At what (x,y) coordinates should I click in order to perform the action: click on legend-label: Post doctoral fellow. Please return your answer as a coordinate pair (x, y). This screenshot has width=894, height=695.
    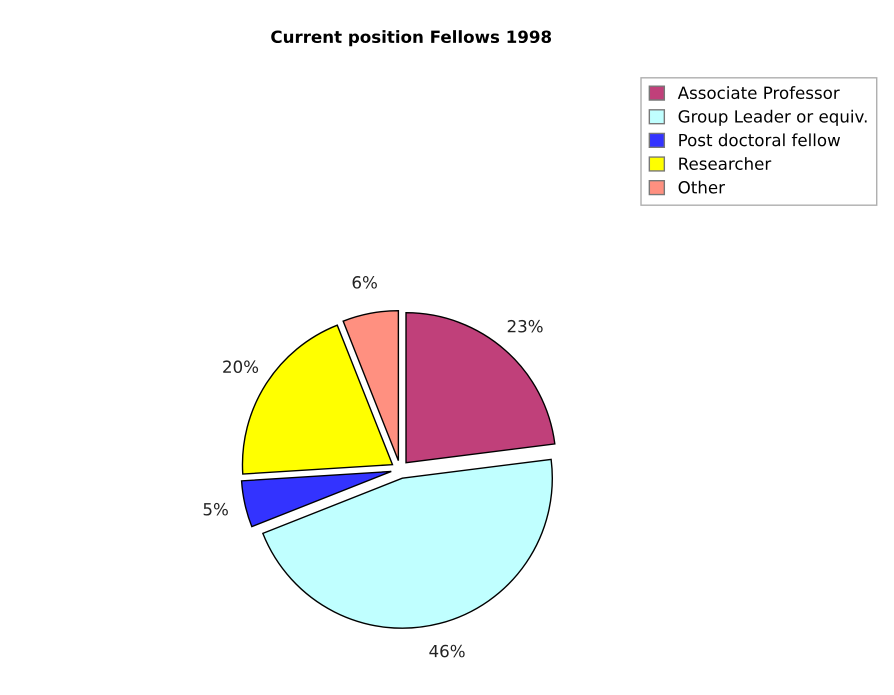
    Looking at the image, I should click on (759, 139).